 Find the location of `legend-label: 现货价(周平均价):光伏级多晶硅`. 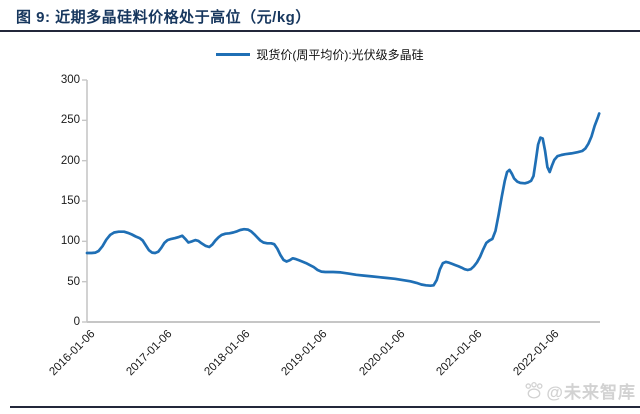

legend-label: 现货价(周平均价):光伏级多晶硅 is located at coordinates (340, 55).